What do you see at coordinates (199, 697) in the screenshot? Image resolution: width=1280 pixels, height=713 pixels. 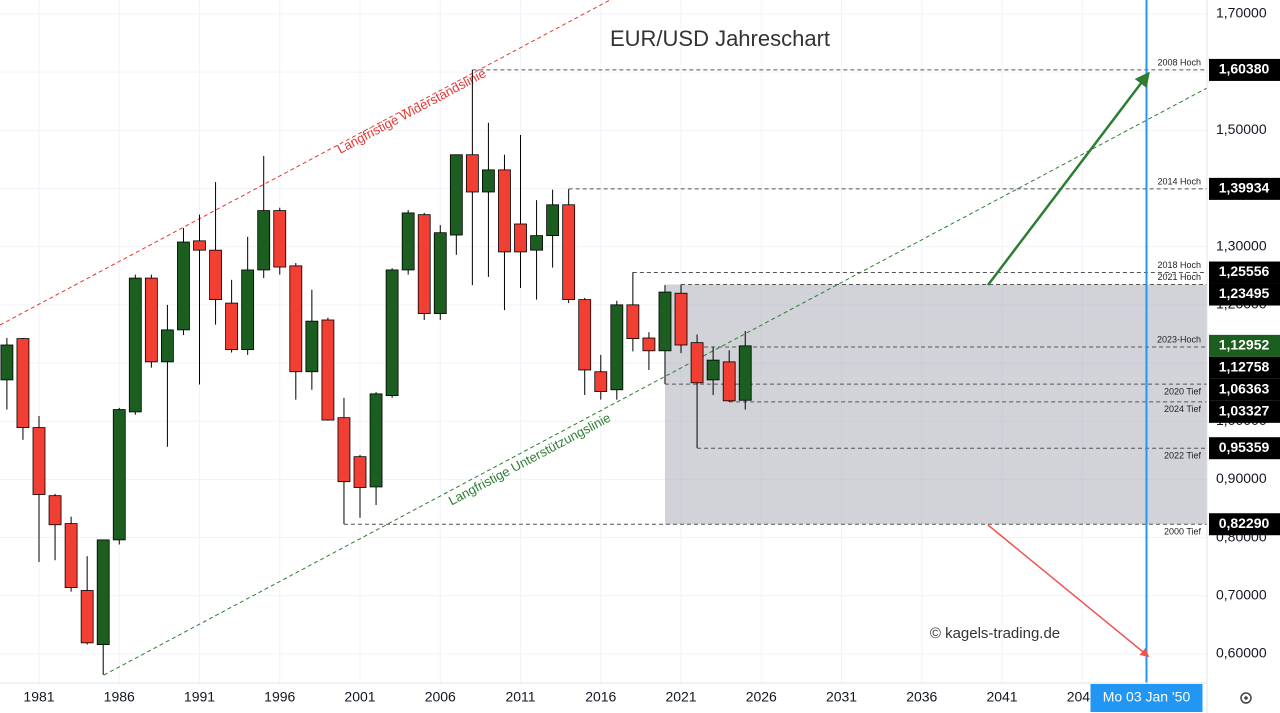 I see `x-tick-label: 1991` at bounding box center [199, 697].